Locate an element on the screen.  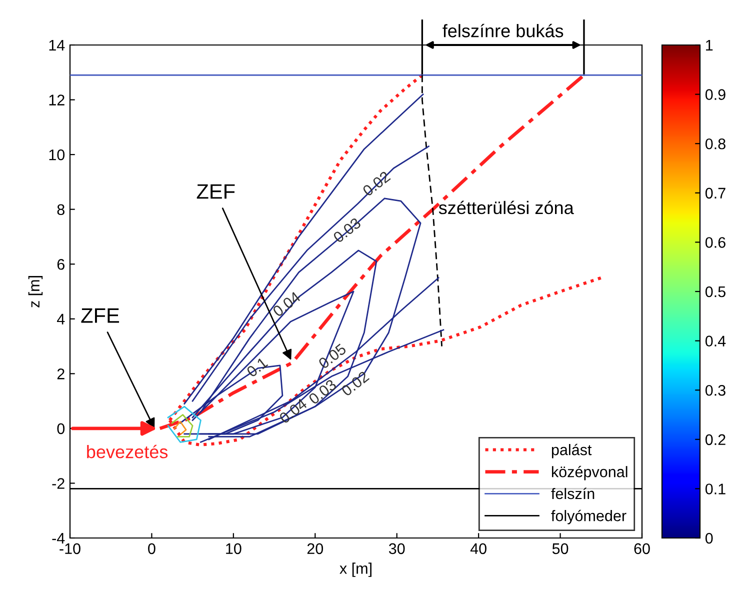
x-axis-title: x [m] is located at coordinates (356, 569).